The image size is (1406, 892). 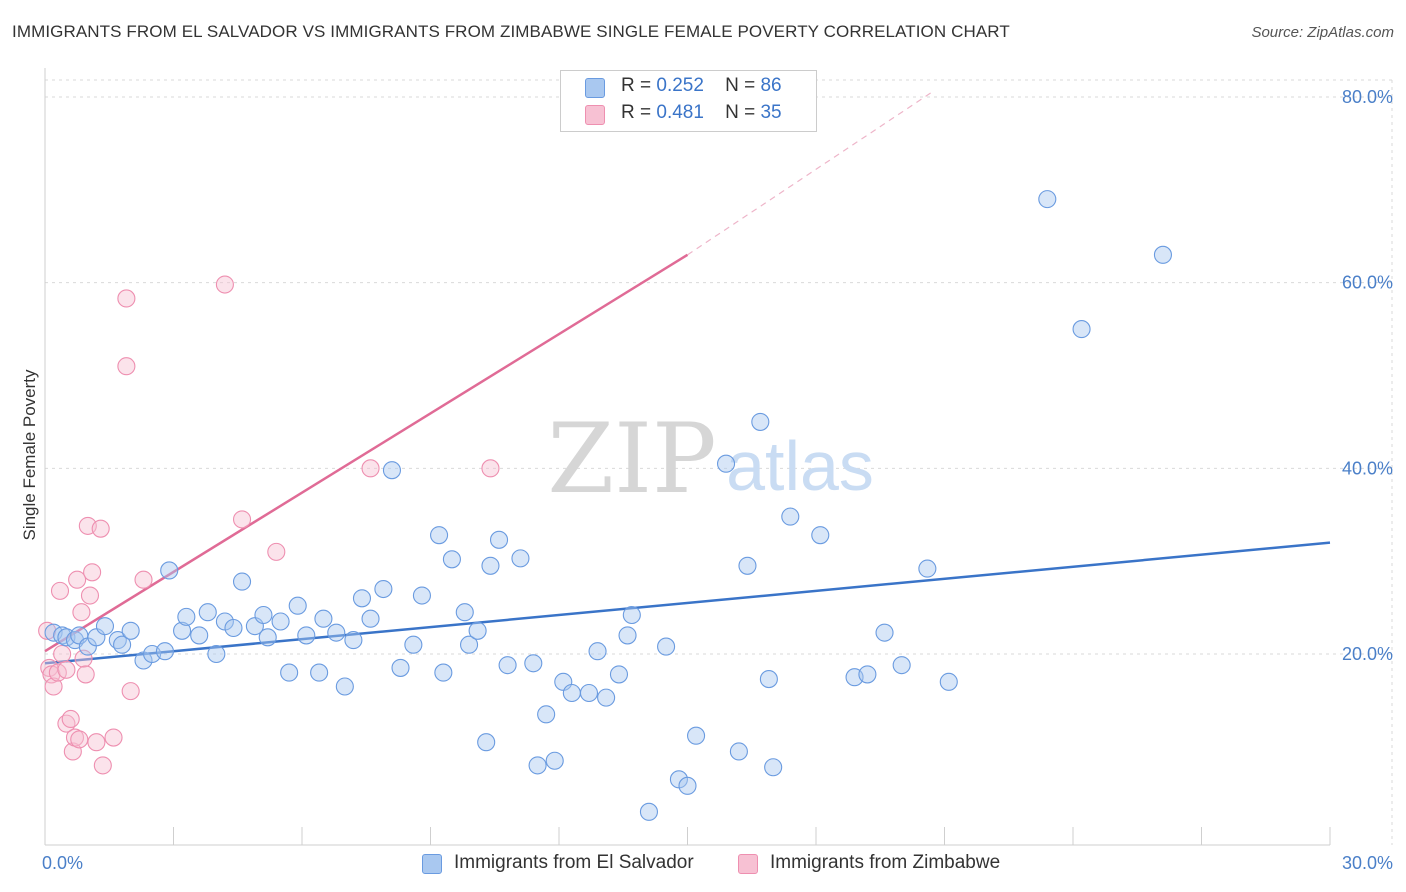 What do you see at coordinates (595, 115) in the screenshot?
I see `legend-swatch-zimbabwe` at bounding box center [595, 115].